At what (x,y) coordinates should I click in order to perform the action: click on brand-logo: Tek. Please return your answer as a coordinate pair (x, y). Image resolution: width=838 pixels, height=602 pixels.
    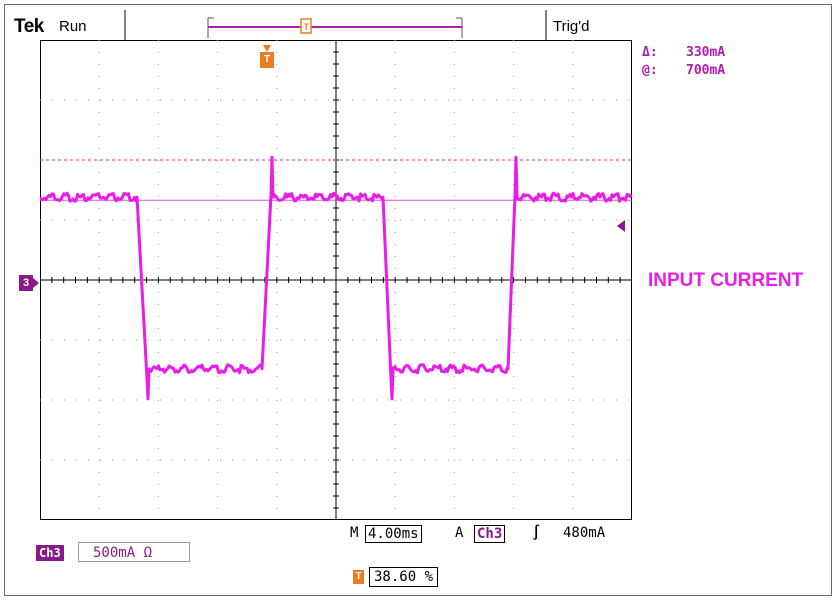
    Looking at the image, I should click on (29, 26).